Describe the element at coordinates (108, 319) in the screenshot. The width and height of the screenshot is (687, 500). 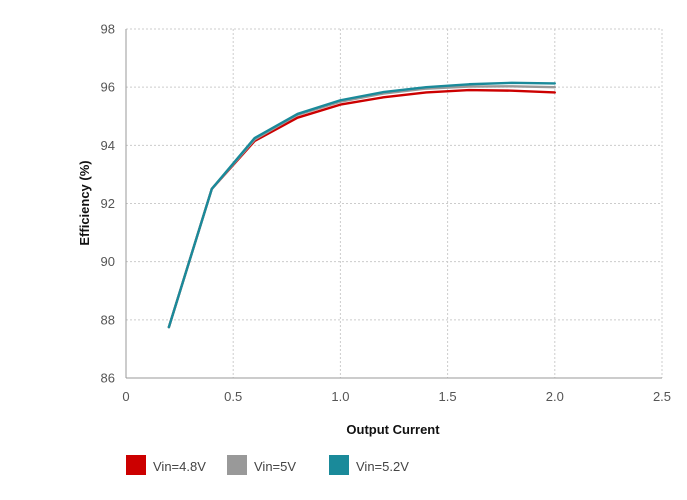
I see `y-tick-label: 88` at that location.